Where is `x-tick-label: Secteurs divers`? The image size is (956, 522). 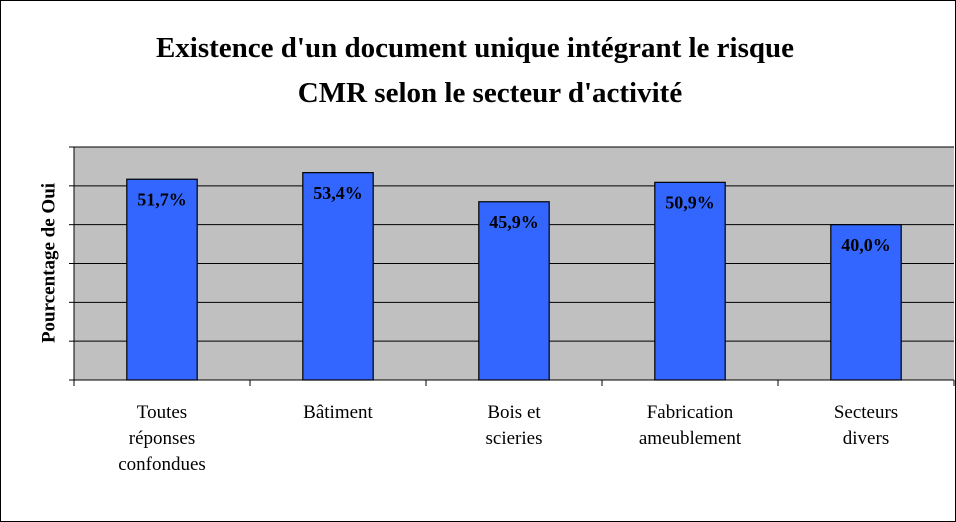 x-tick-label: Secteurs divers is located at coordinates (866, 425).